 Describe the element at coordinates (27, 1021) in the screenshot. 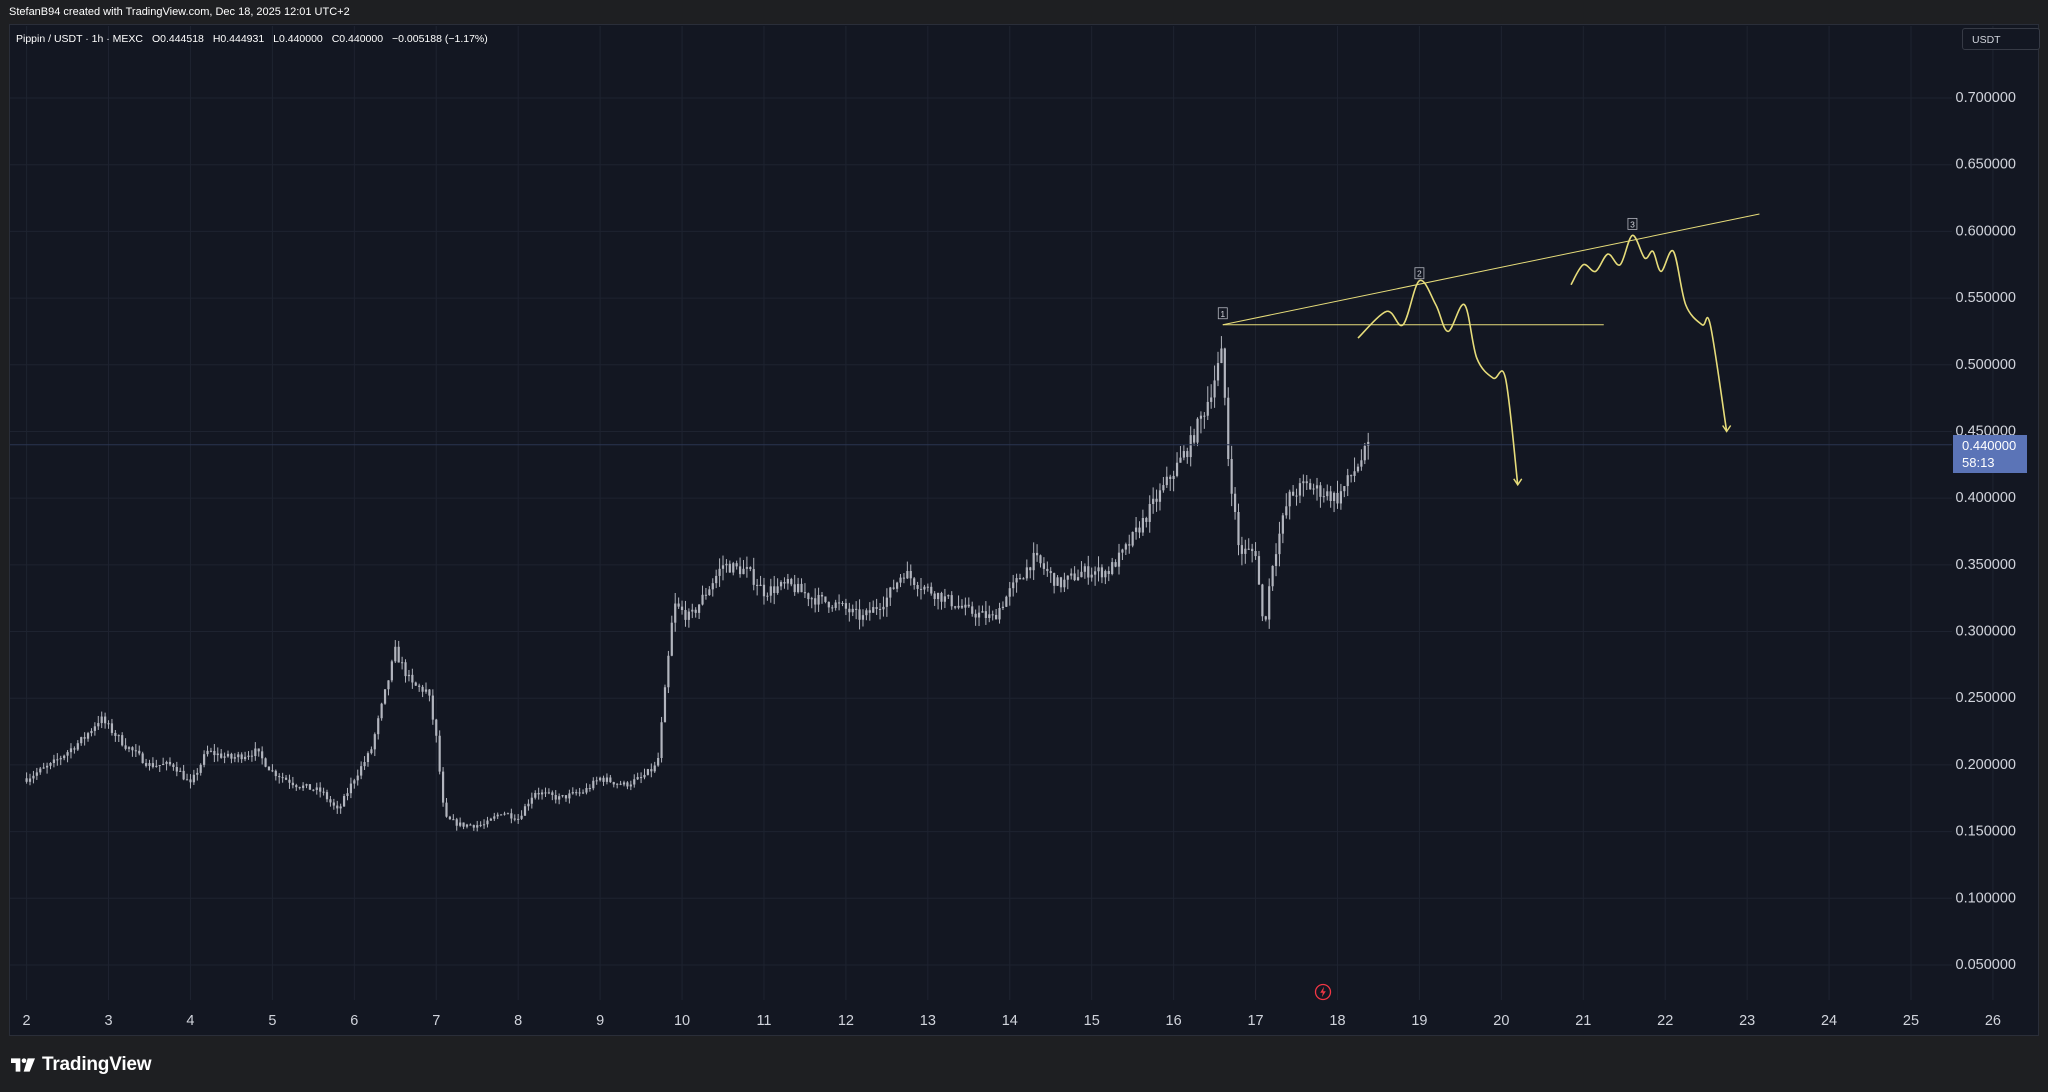

I see `x-tick-label: 2` at that location.